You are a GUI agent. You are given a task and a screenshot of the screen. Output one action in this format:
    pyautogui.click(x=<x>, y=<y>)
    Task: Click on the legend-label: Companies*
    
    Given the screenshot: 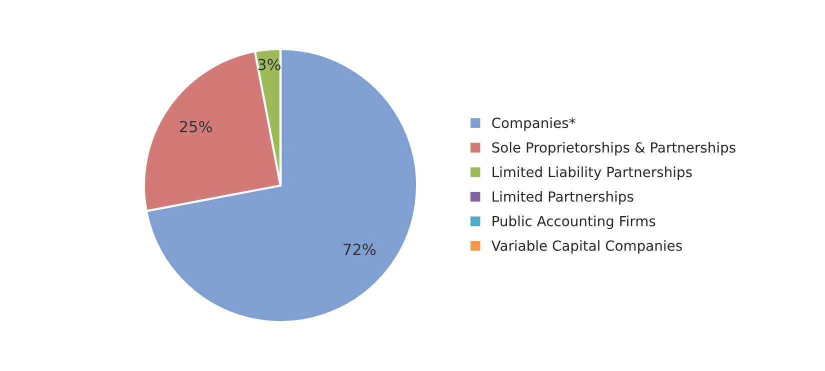 What is the action you would take?
    pyautogui.click(x=534, y=124)
    